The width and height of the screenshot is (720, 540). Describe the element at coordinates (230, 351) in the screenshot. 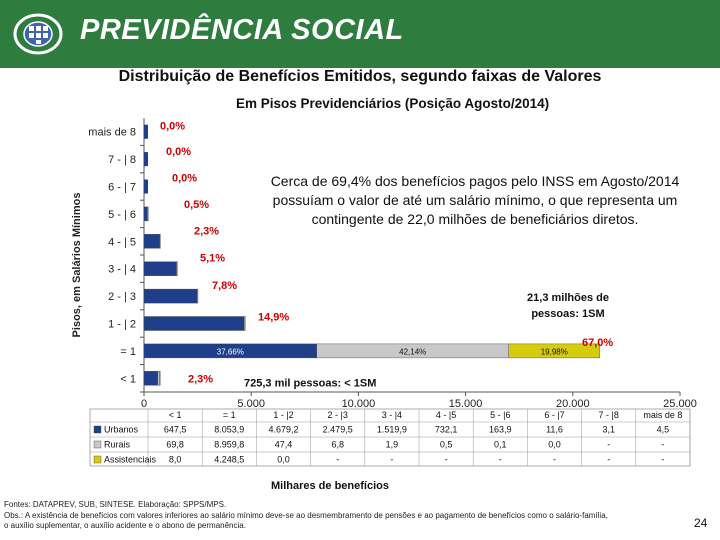

I see `bar-inner-label: 37,66%` at that location.